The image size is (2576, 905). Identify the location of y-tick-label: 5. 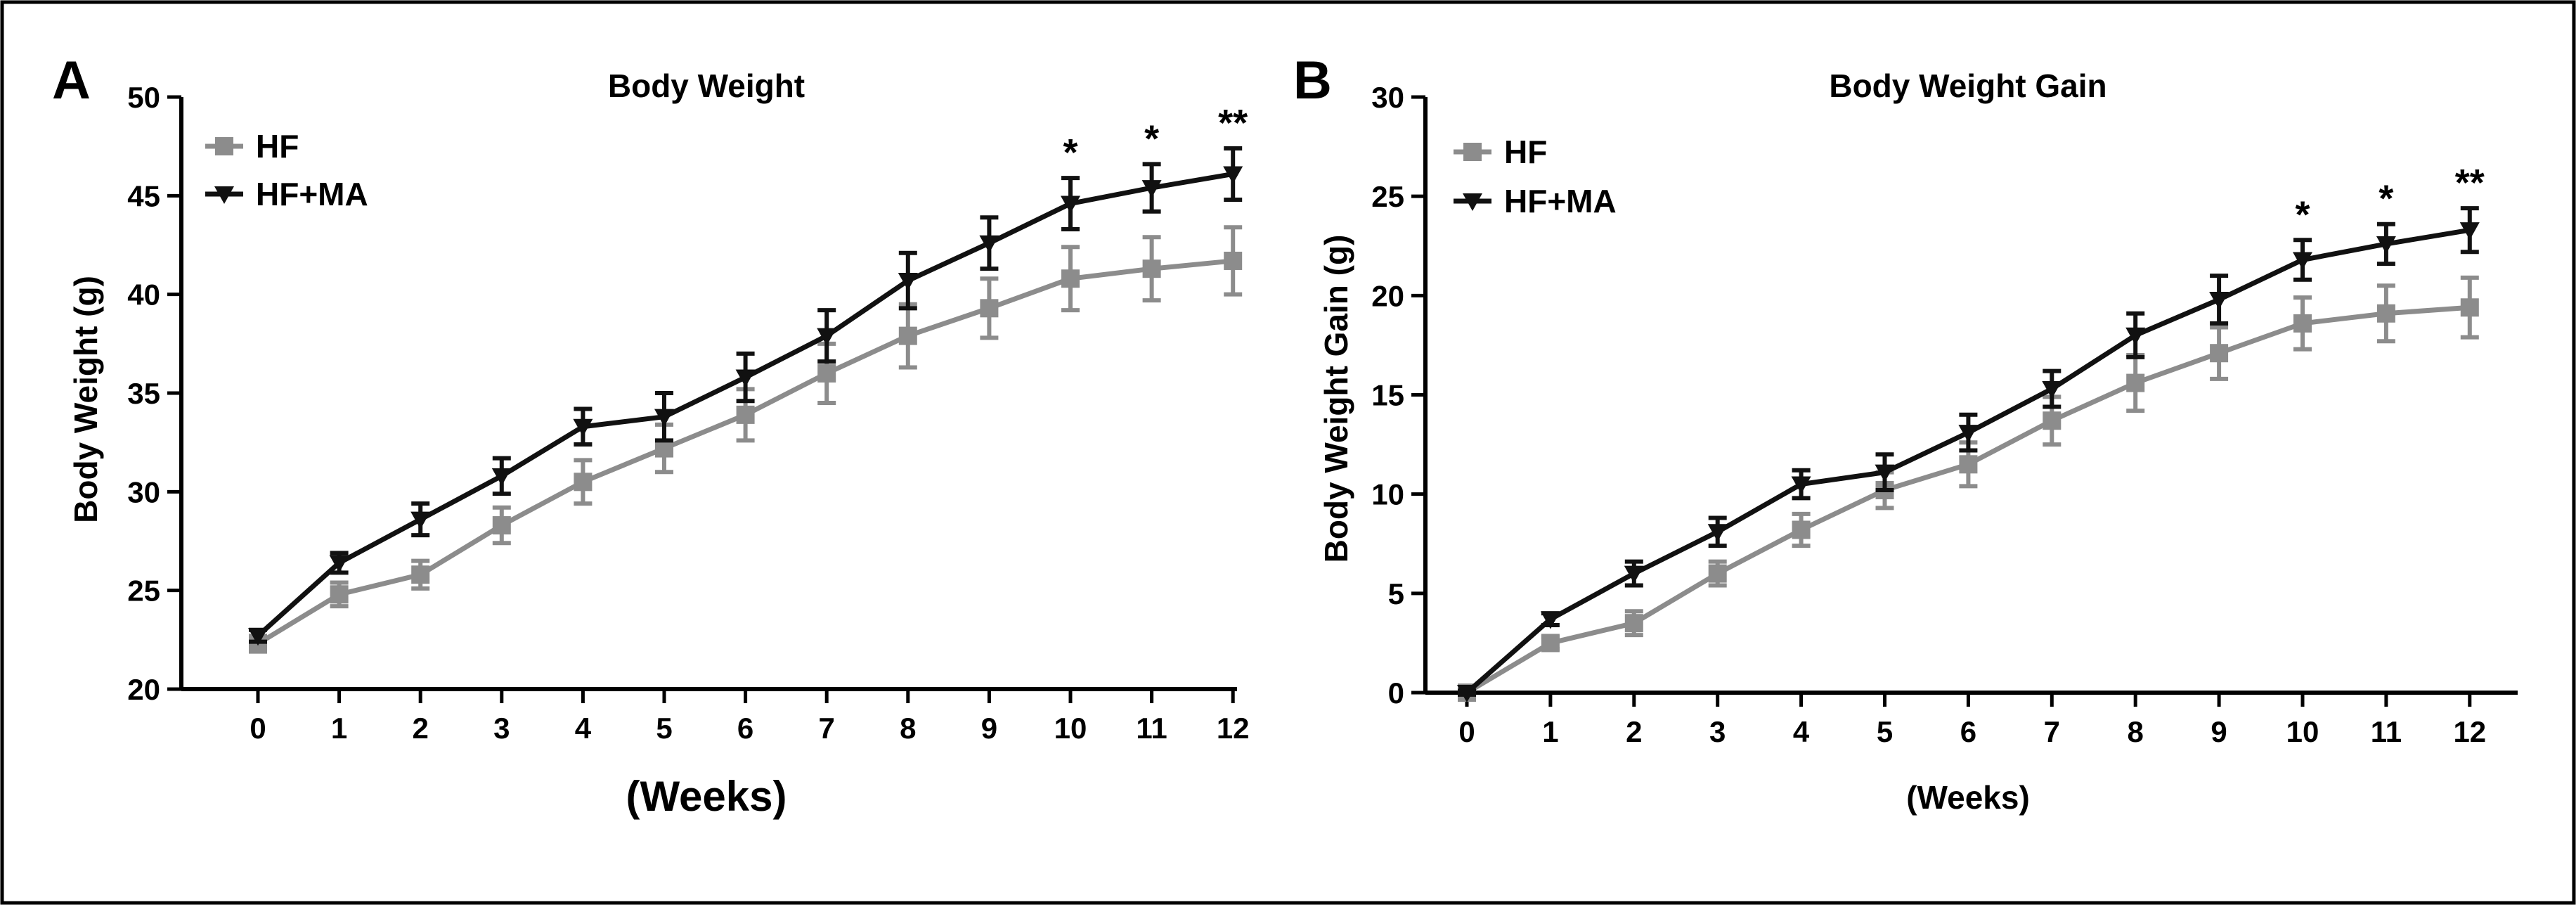
(1396, 593).